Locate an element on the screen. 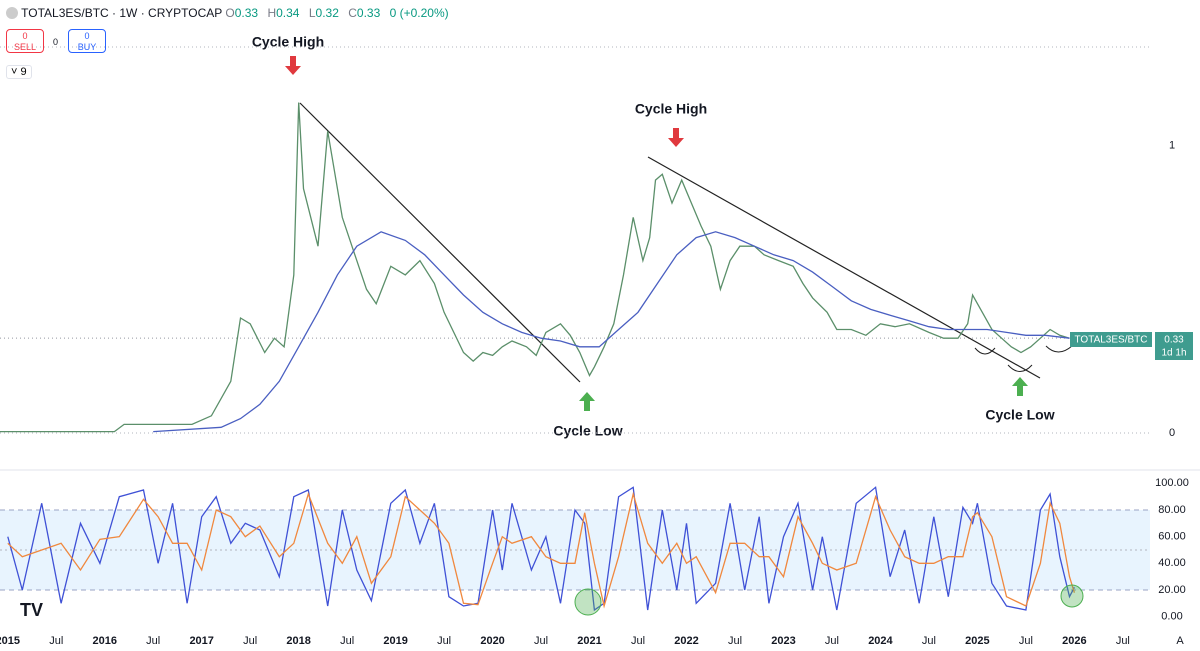 The image size is (1200, 651). change: 0 (+0.20%) is located at coordinates (419, 13).